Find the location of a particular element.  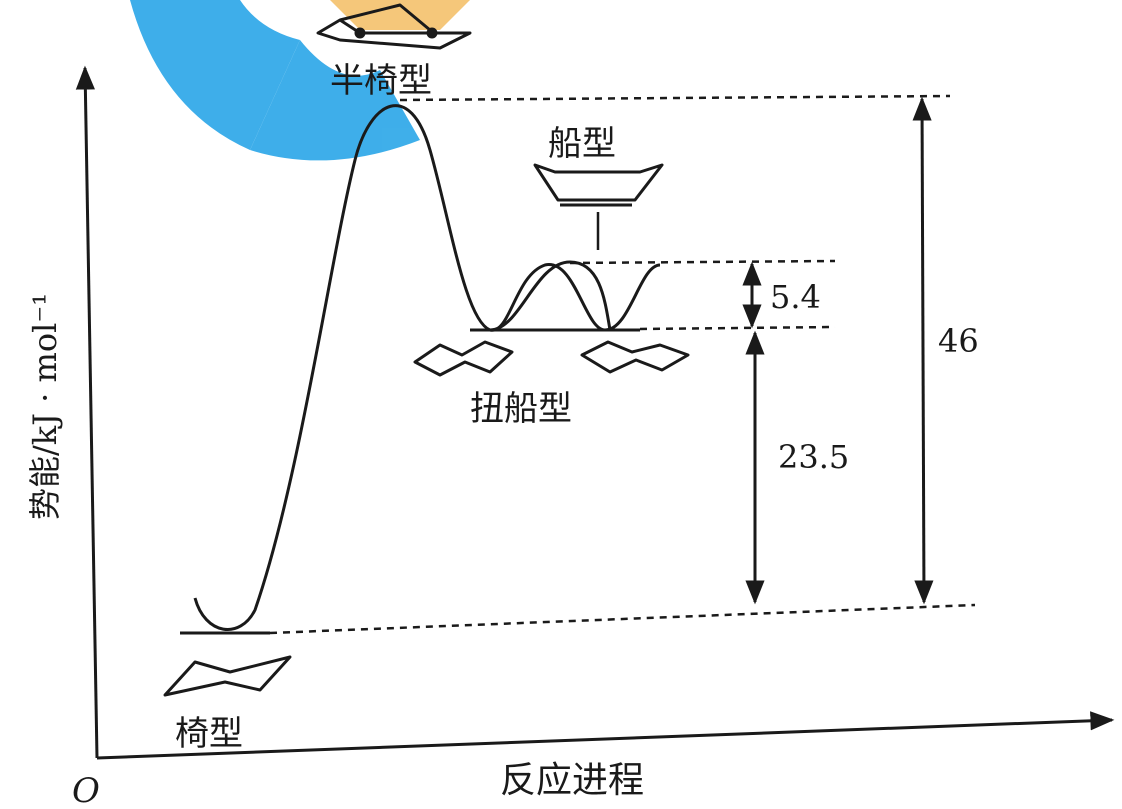

twist-boat-structure-2-icon is located at coordinates (635, 357).